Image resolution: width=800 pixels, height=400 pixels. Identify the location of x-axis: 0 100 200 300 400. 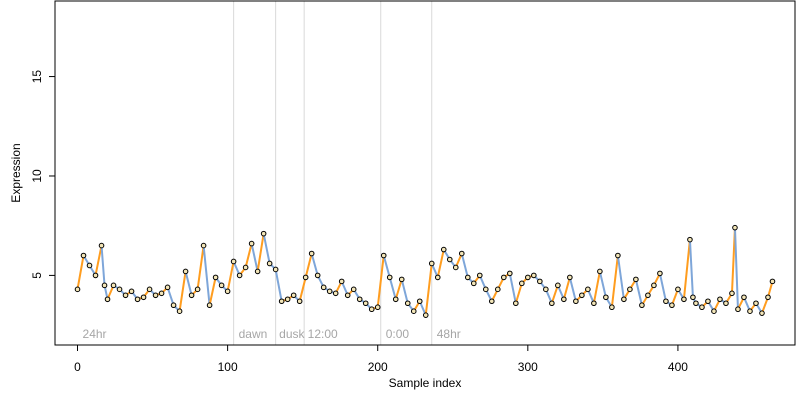
(381, 359).